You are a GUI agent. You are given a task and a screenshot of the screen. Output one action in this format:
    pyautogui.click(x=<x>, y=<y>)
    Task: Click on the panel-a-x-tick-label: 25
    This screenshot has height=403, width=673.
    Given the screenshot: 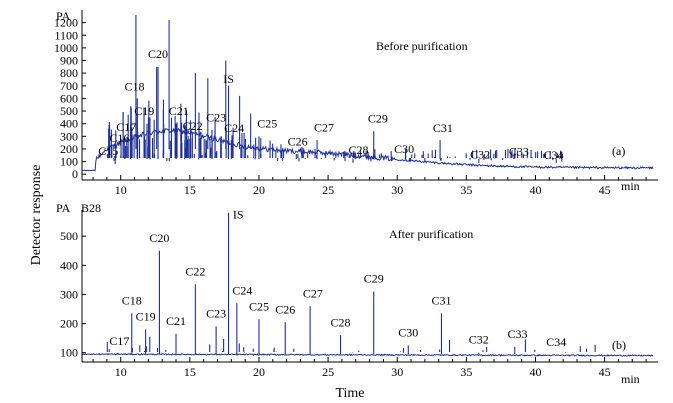 What is the action you would take?
    pyautogui.click(x=328, y=190)
    